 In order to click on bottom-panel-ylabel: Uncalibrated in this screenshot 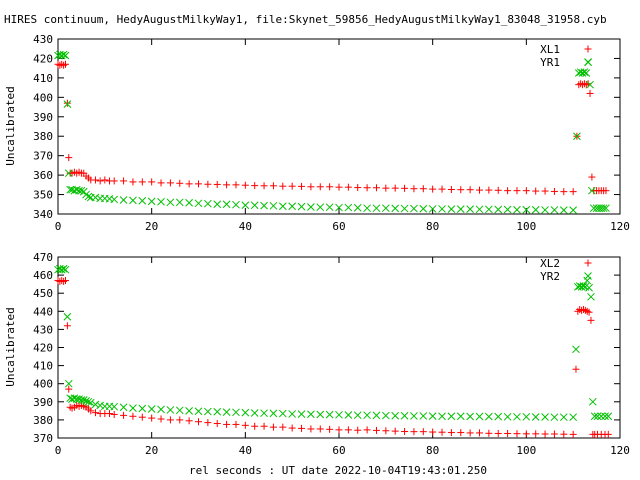, I will do `click(10, 346)`.